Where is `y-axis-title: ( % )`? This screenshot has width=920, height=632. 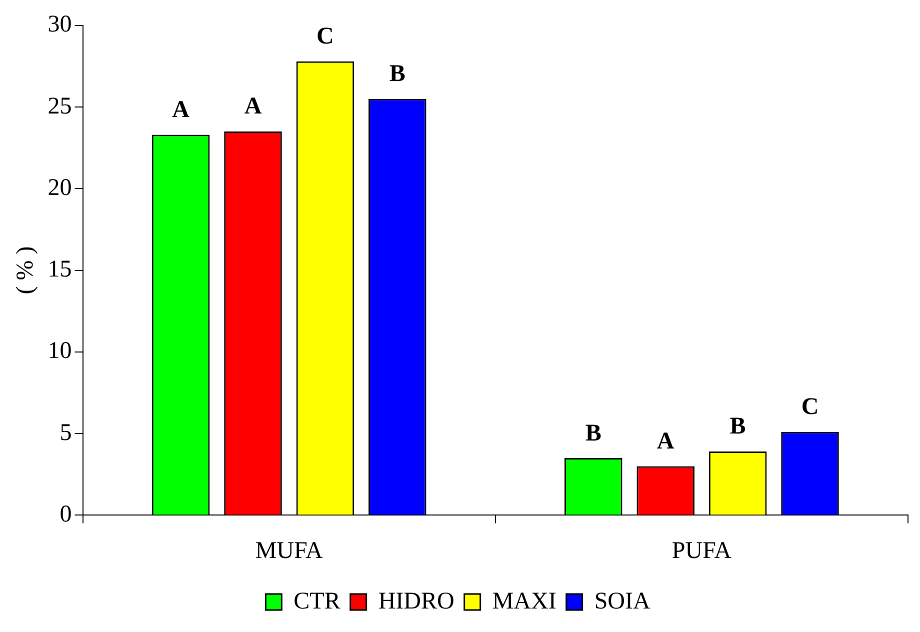 y-axis-title: ( % ) is located at coordinates (25, 270).